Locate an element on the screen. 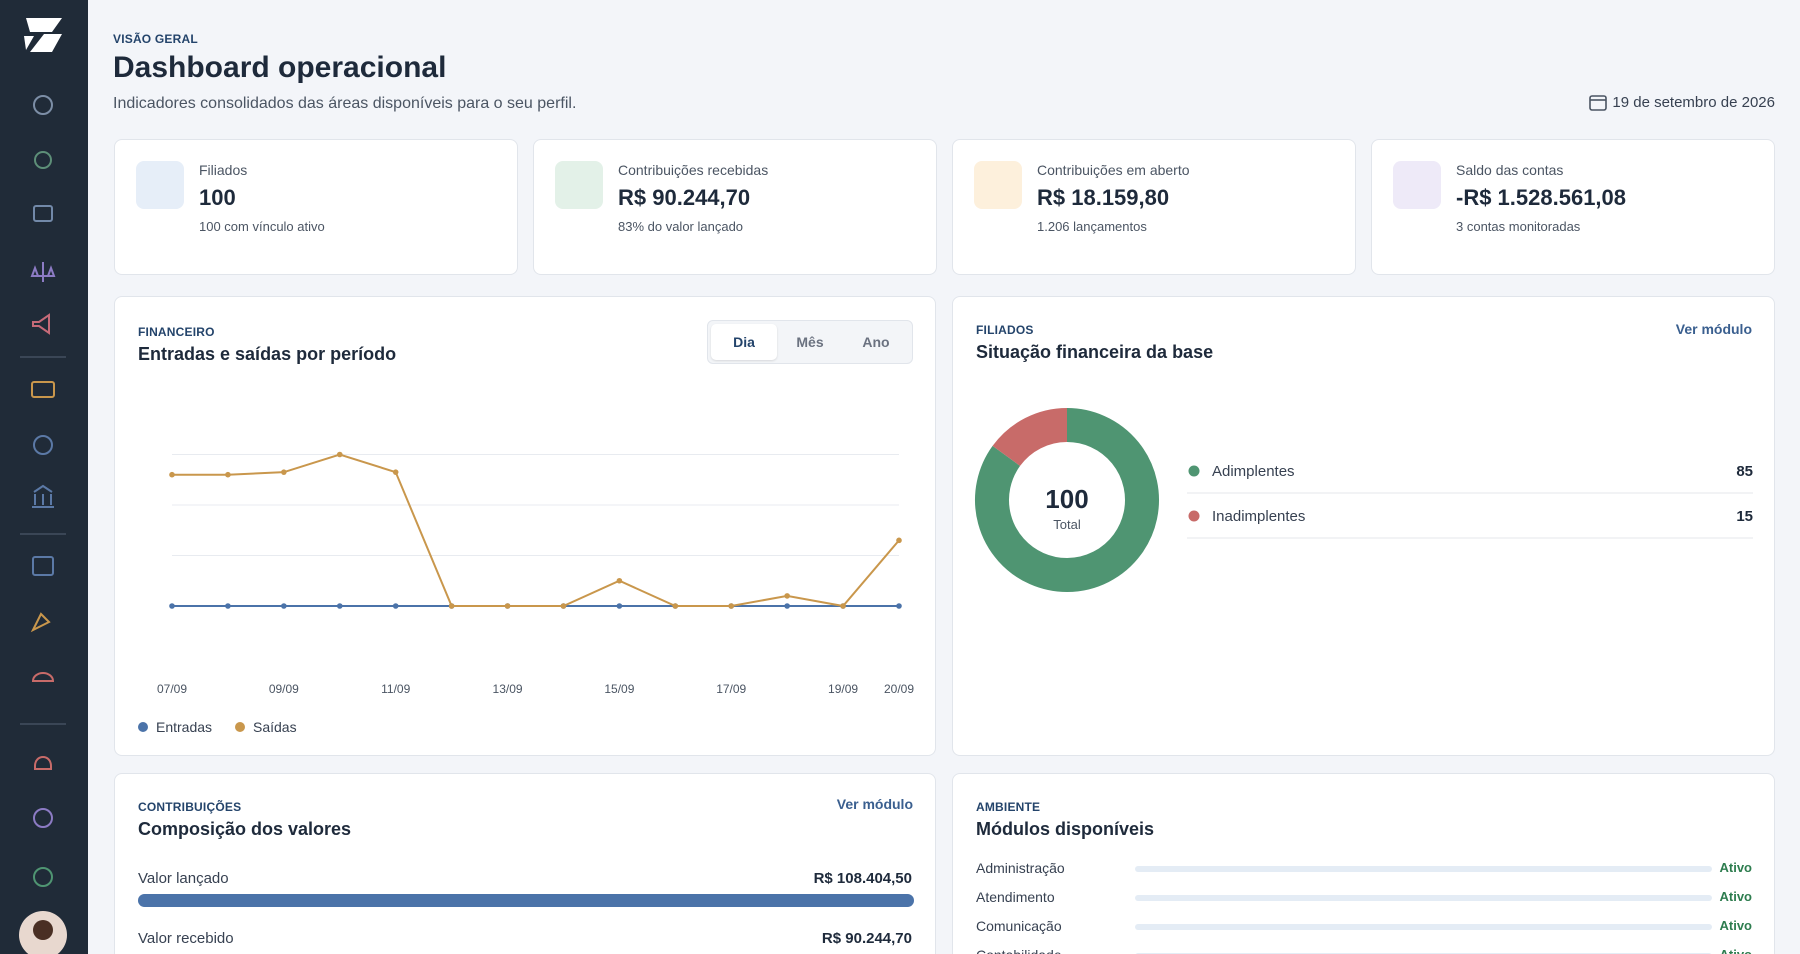 The width and height of the screenshot is (1800, 954). stat-label: Contribuições recebidas is located at coordinates (693, 170).